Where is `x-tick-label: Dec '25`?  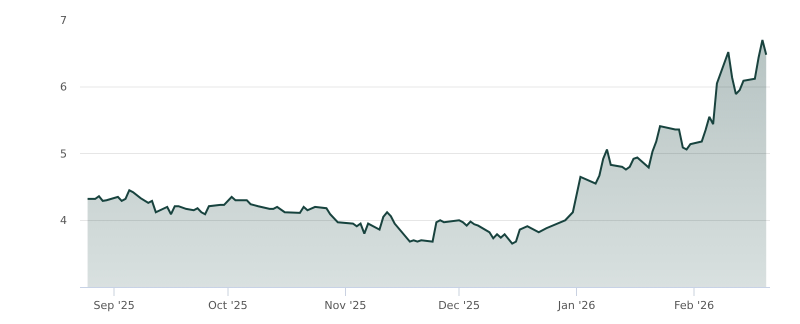 x-tick-label: Dec '25 is located at coordinates (459, 305).